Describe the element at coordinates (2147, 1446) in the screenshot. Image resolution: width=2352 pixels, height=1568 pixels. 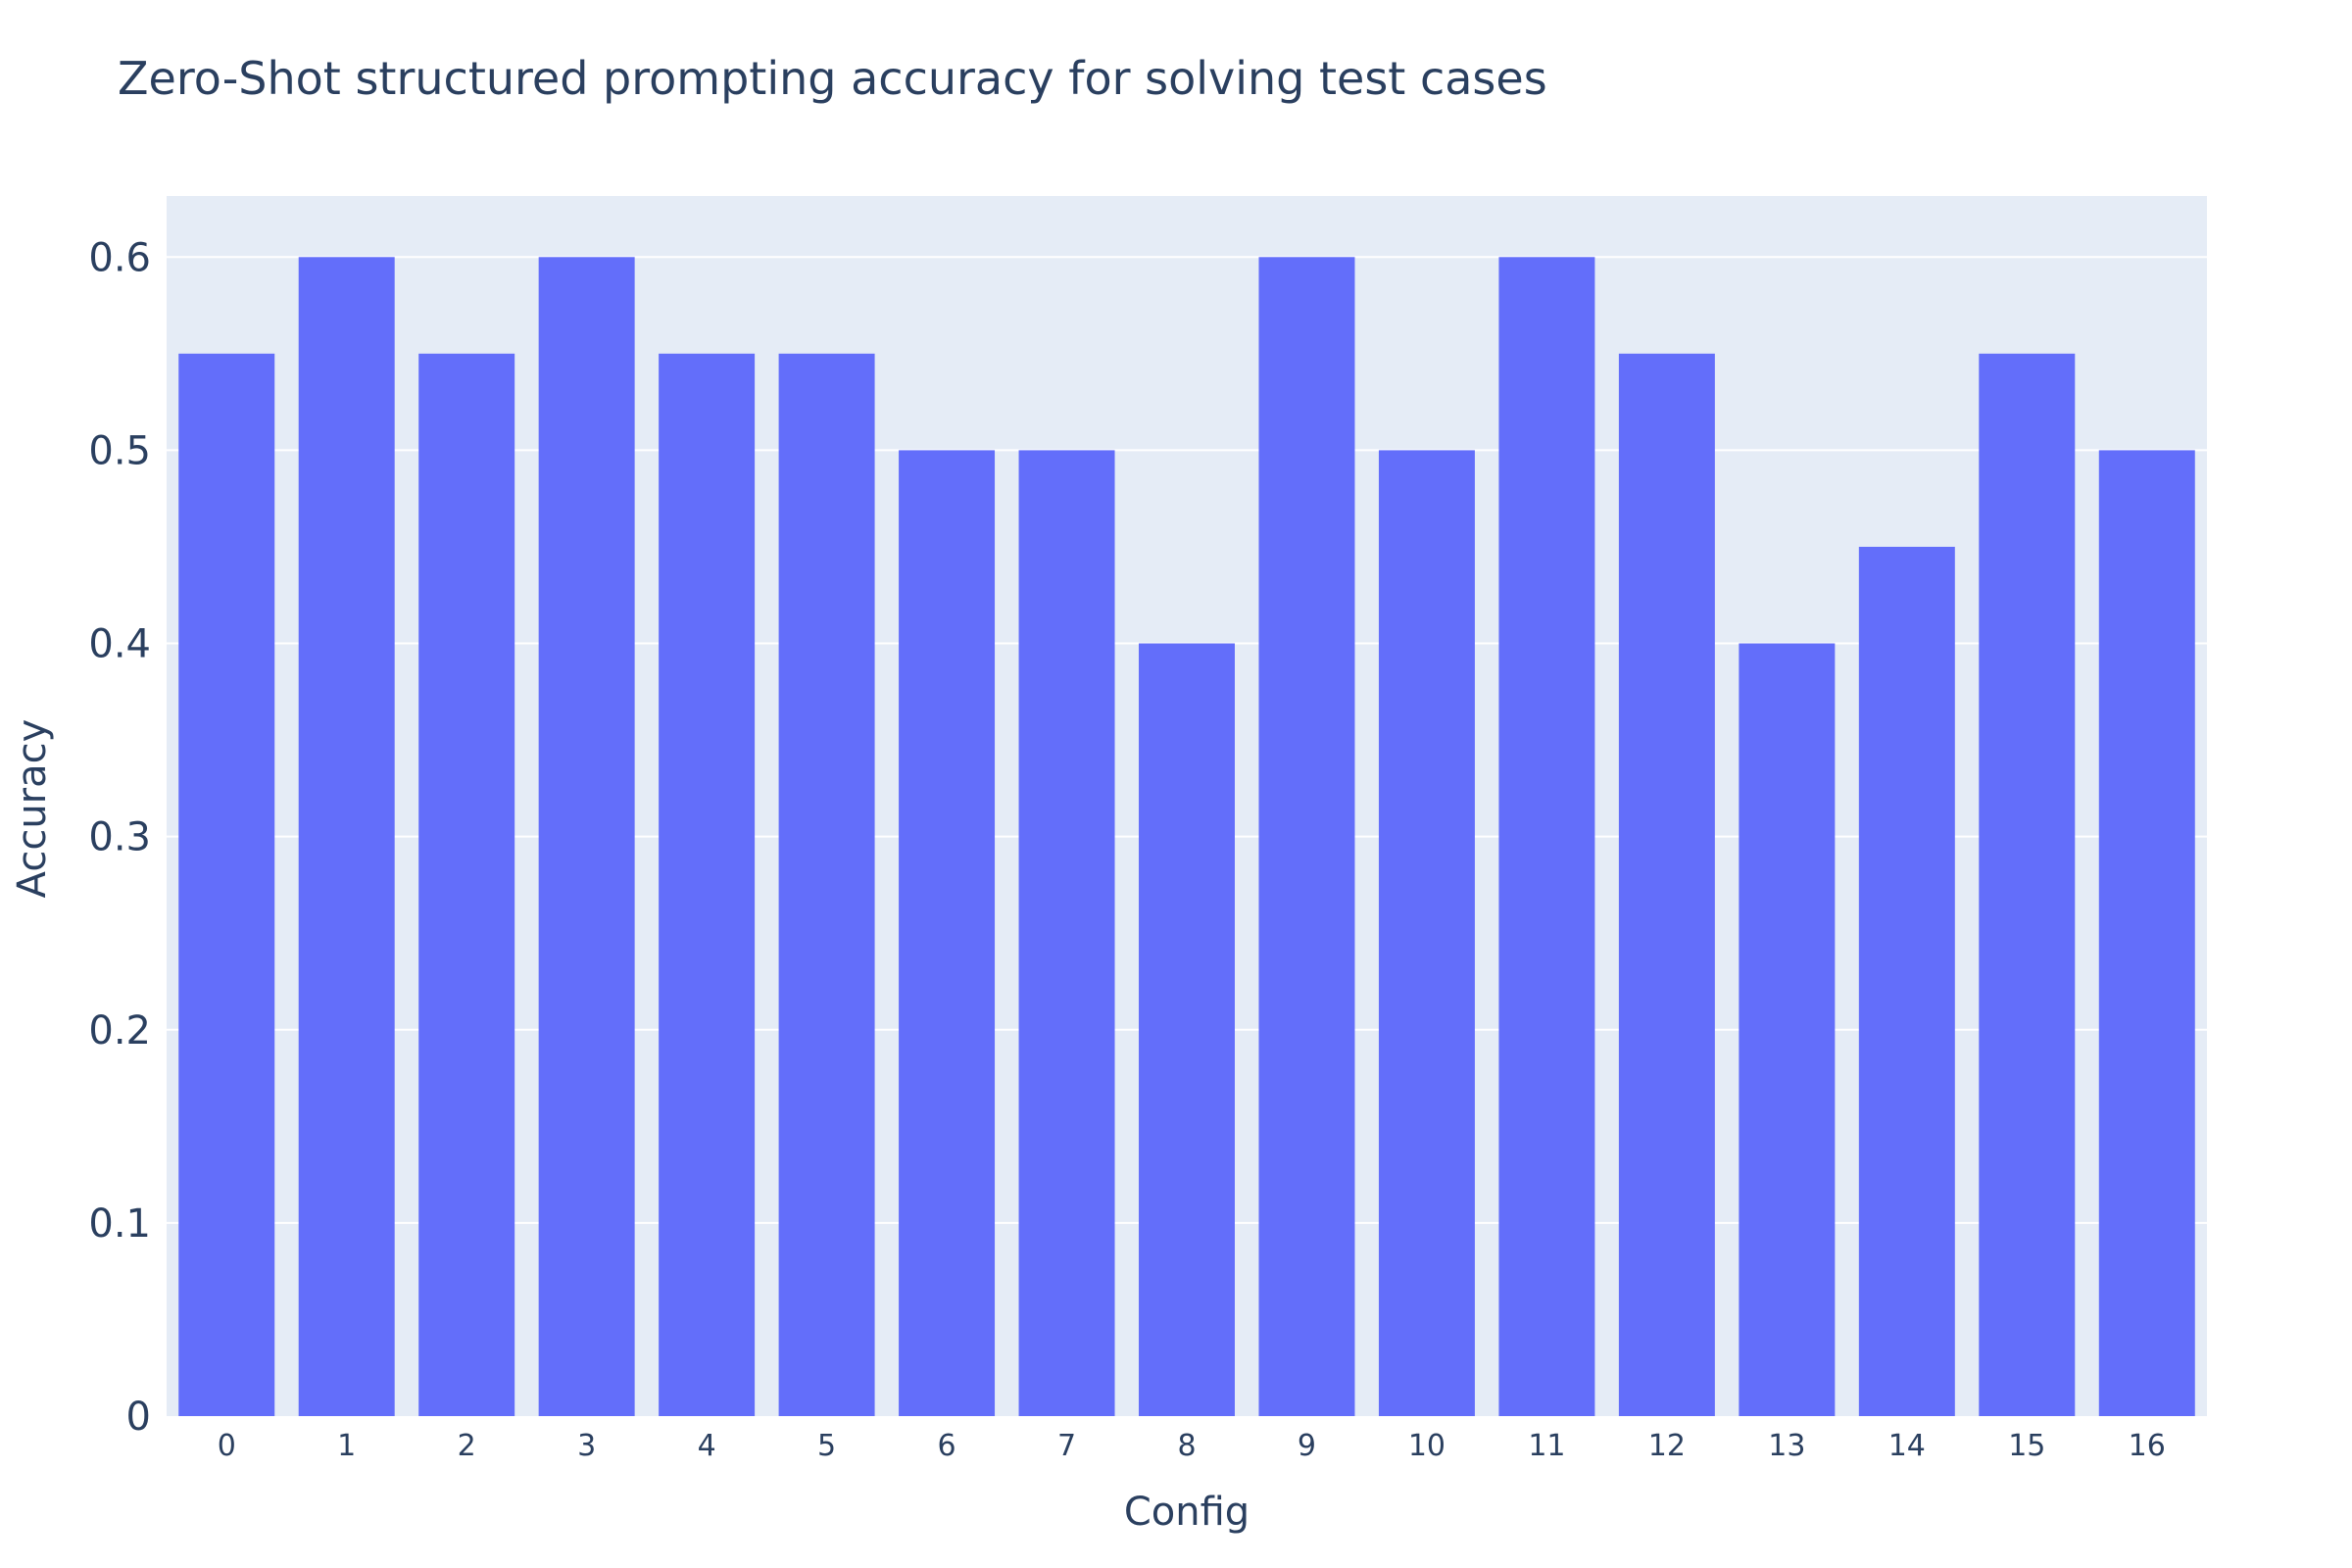
I see `x-tick-label: 16` at that location.